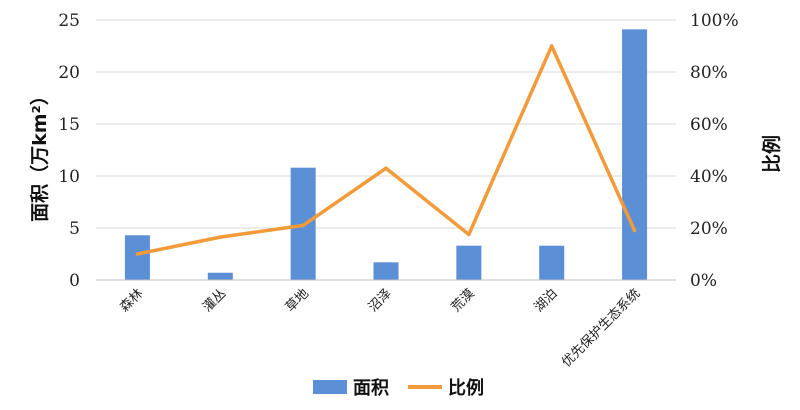  I want to click on y-tick-label: 10, so click(69, 177).